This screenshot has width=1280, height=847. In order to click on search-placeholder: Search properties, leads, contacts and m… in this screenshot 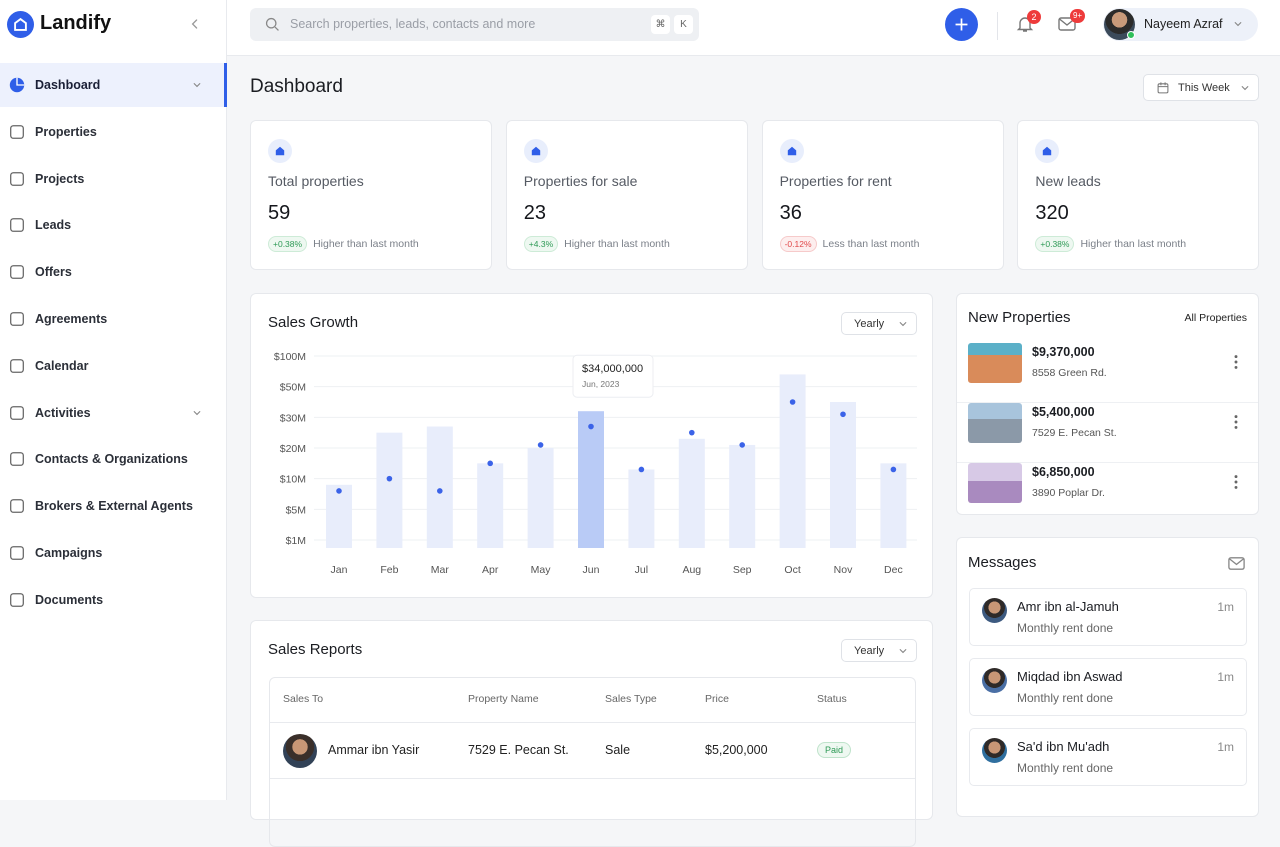, I will do `click(413, 24)`.